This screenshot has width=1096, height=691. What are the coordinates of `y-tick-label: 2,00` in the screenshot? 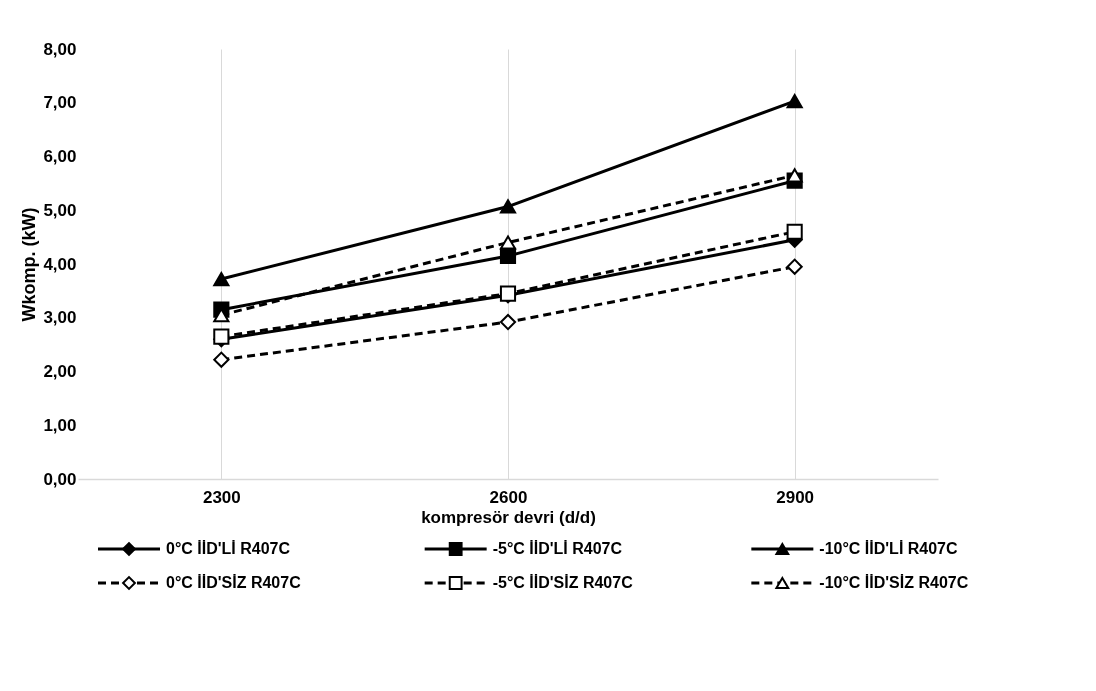 It's located at (60, 371).